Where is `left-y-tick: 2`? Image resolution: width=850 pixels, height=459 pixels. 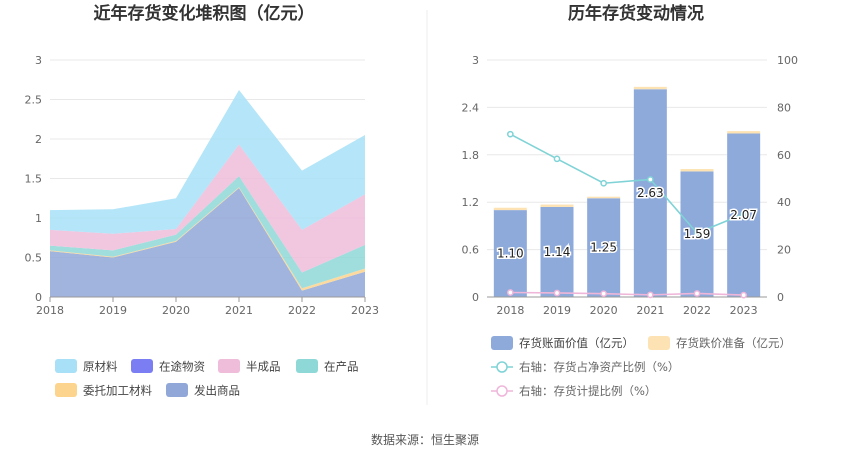 left-y-tick: 2 is located at coordinates (38, 139).